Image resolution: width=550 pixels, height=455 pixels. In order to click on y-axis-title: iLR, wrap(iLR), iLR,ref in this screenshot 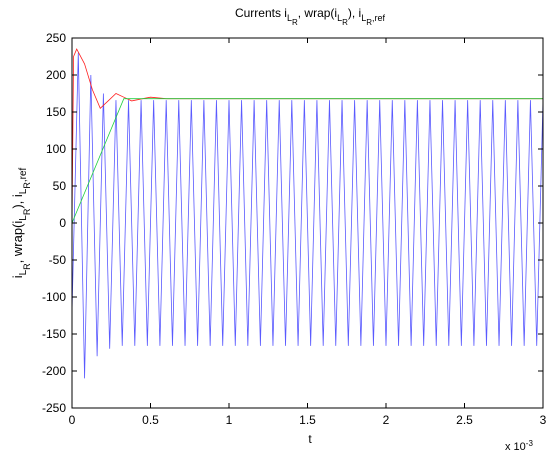, I will do `click(21, 222)`.